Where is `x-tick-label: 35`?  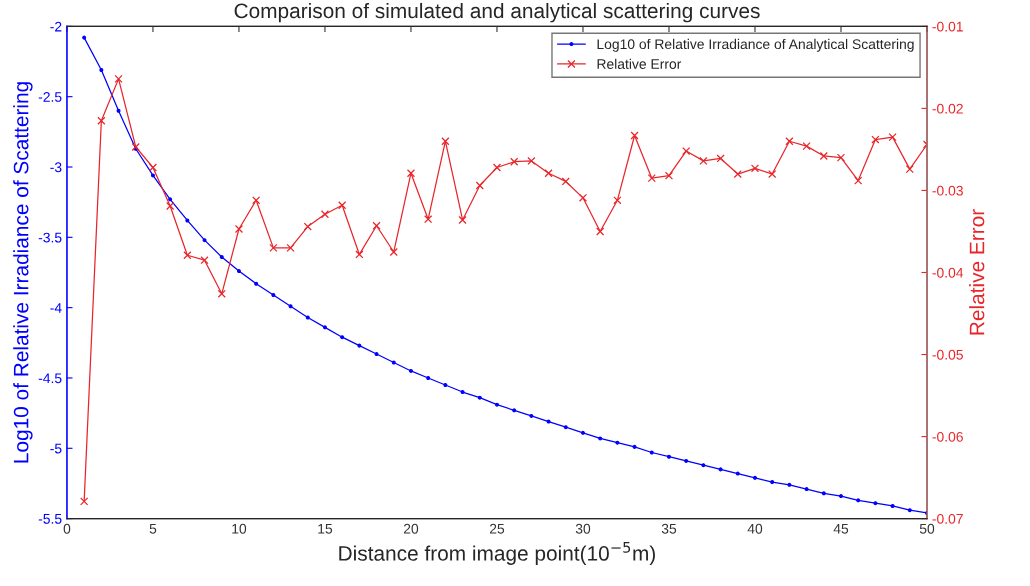 x-tick-label: 35 is located at coordinates (669, 528).